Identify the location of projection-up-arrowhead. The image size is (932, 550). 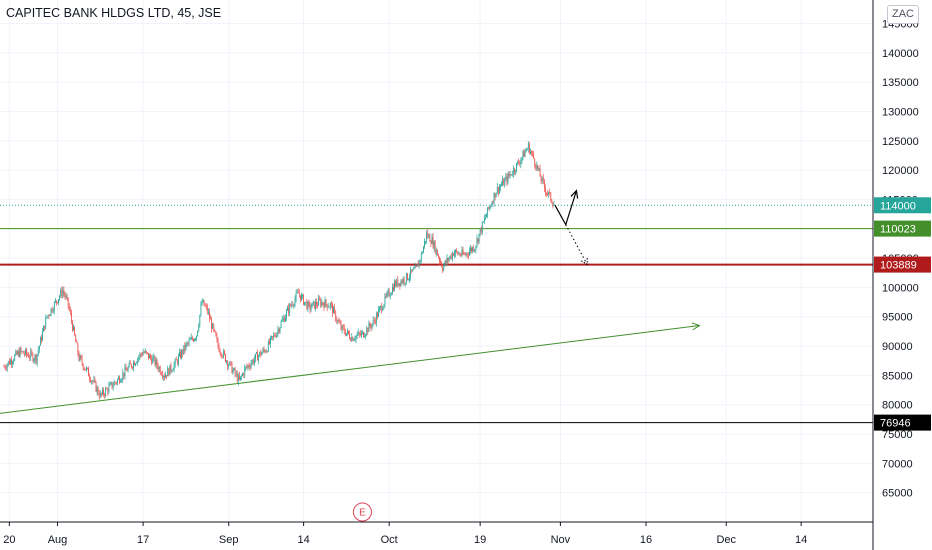
(574, 194).